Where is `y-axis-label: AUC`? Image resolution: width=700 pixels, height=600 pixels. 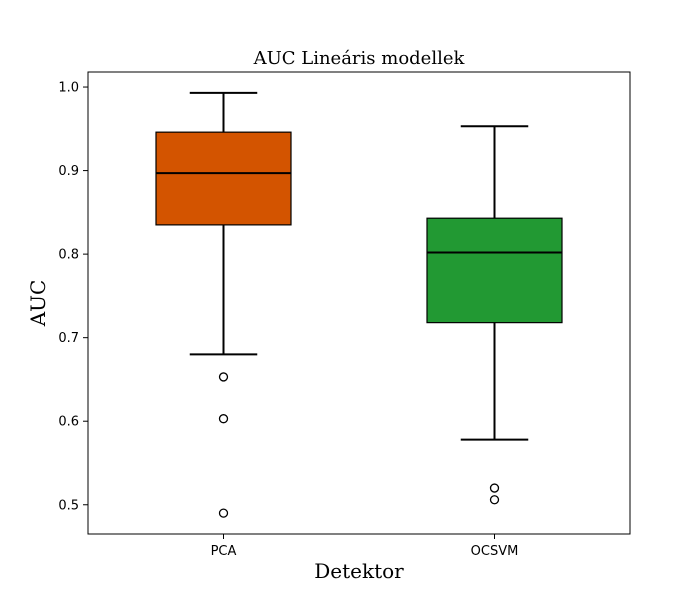
y-axis-label: AUC is located at coordinates (38, 304).